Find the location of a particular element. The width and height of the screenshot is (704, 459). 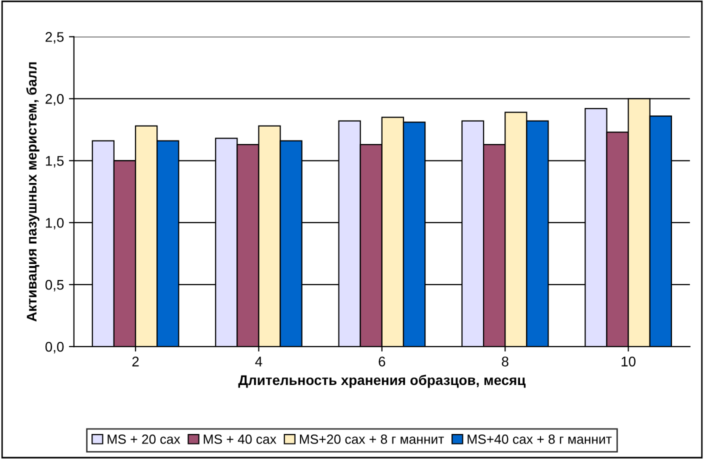

y-tick-label: 0,0 is located at coordinates (54, 348).